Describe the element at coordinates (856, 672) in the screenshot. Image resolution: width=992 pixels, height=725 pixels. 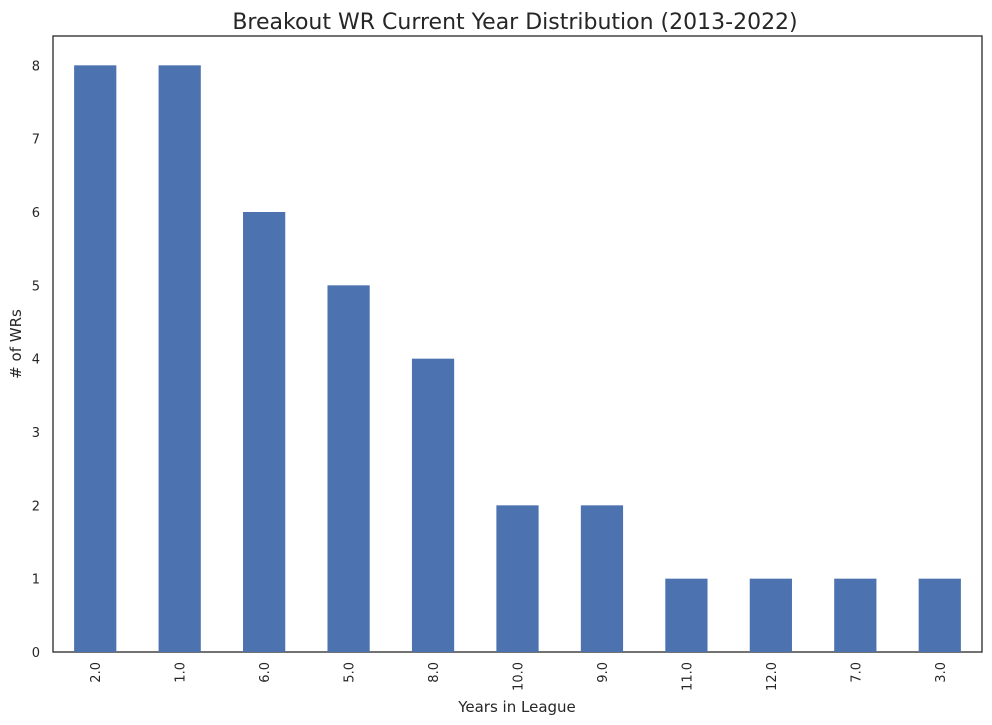
I see `x-tick-label: 7.0` at that location.